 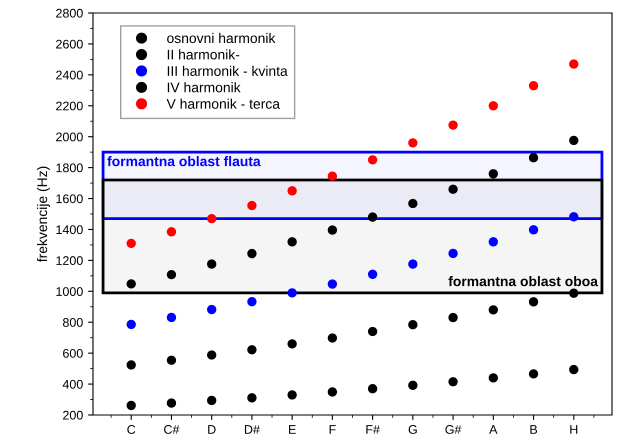 I want to click on x-tick-label: D#, so click(x=252, y=429).